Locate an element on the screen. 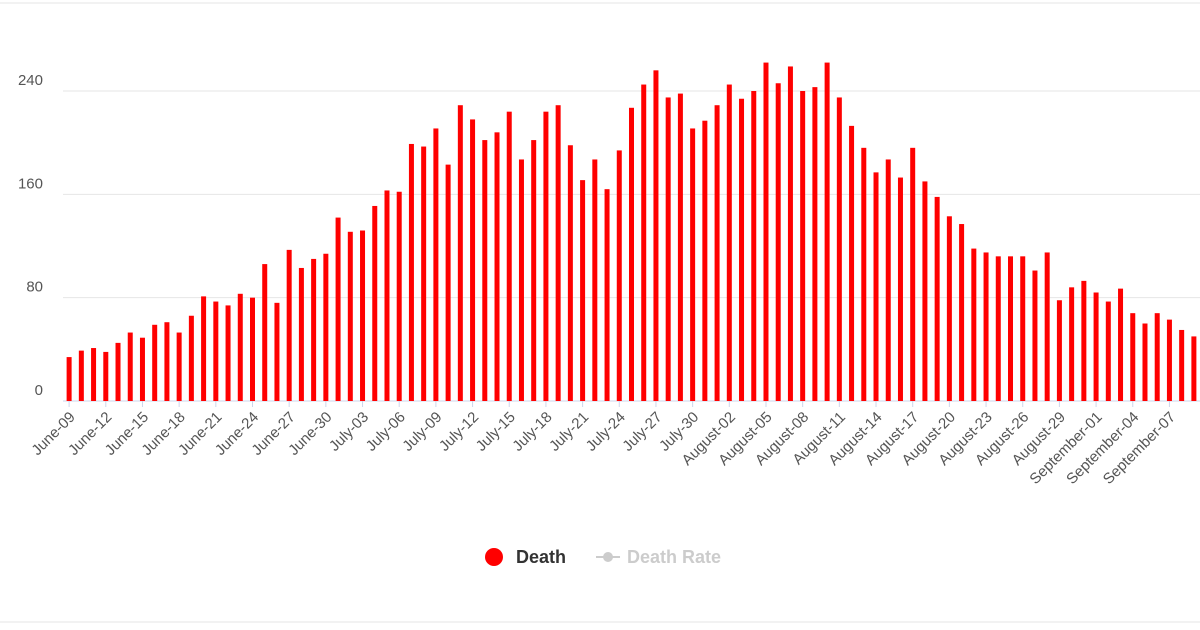 Image resolution: width=1200 pixels, height=630 pixels. x-tick-label: July-18 is located at coordinates (532, 432).